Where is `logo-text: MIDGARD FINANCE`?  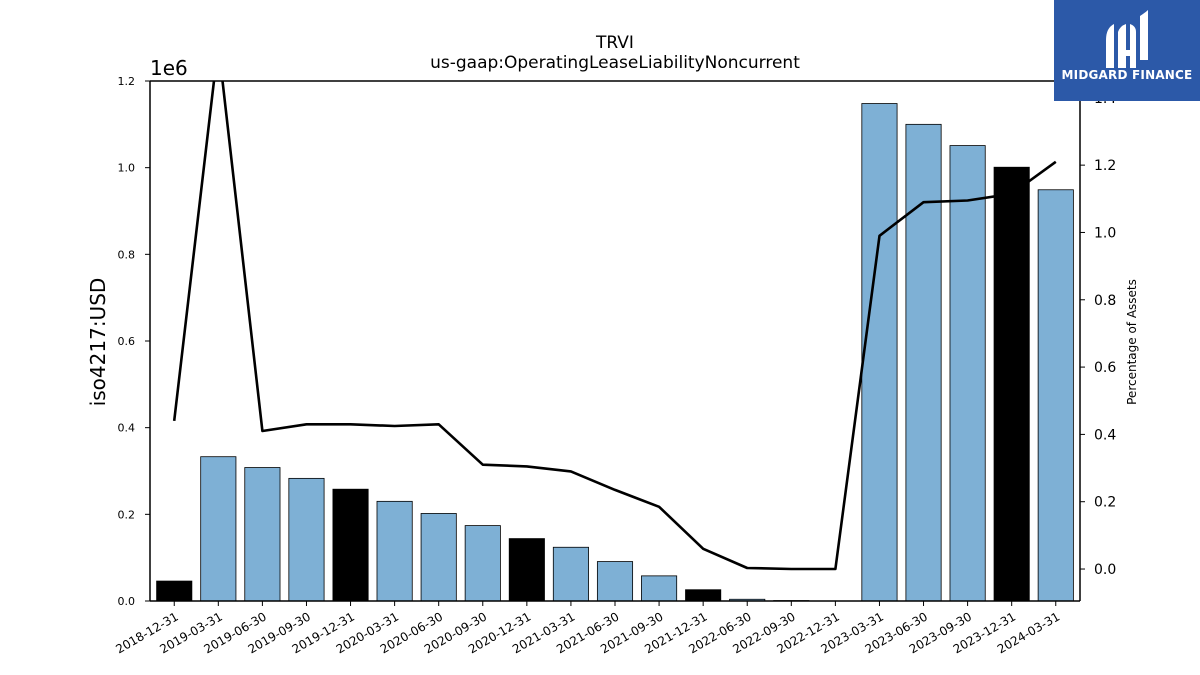 logo-text: MIDGARD FINANCE is located at coordinates (1127, 75).